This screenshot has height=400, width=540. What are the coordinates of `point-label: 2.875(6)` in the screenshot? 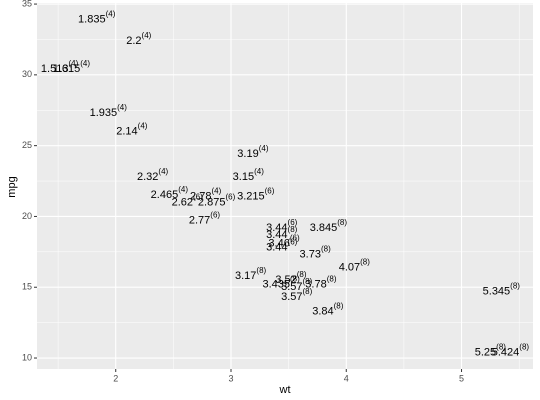 It's located at (217, 200).